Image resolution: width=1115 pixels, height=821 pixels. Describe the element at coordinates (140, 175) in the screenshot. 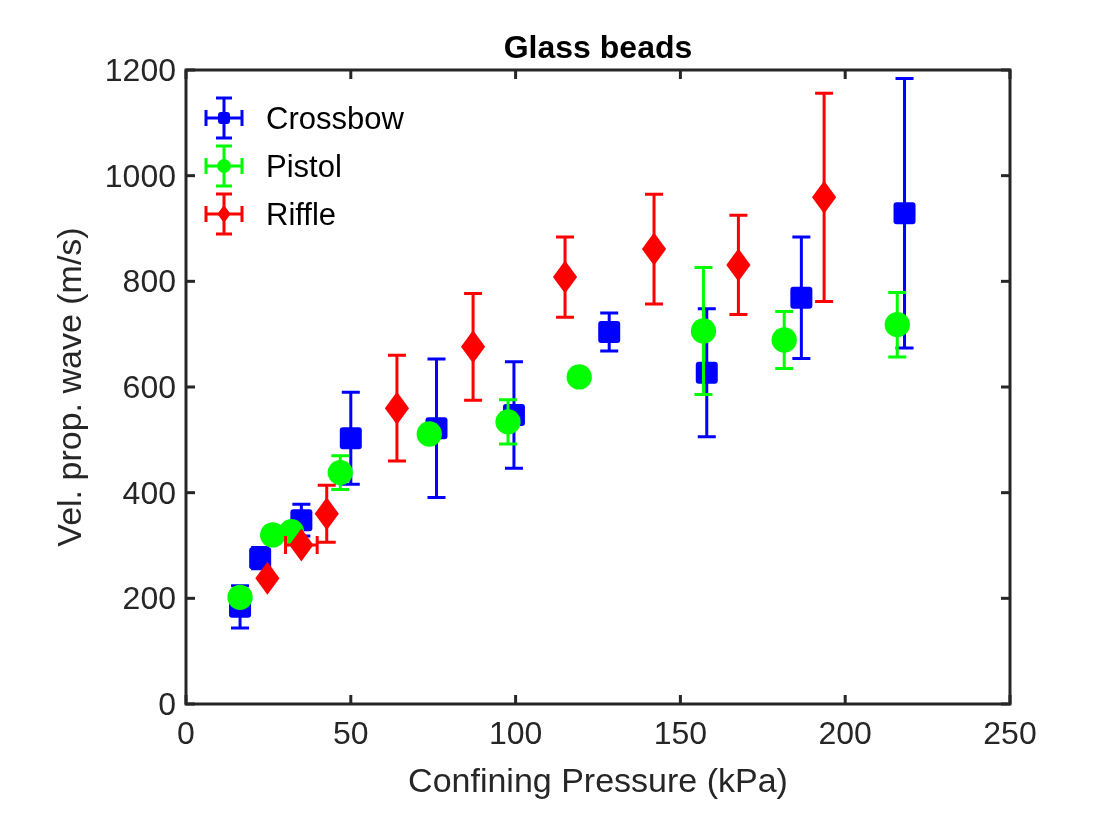

I see `y-tick-label: 1000` at that location.